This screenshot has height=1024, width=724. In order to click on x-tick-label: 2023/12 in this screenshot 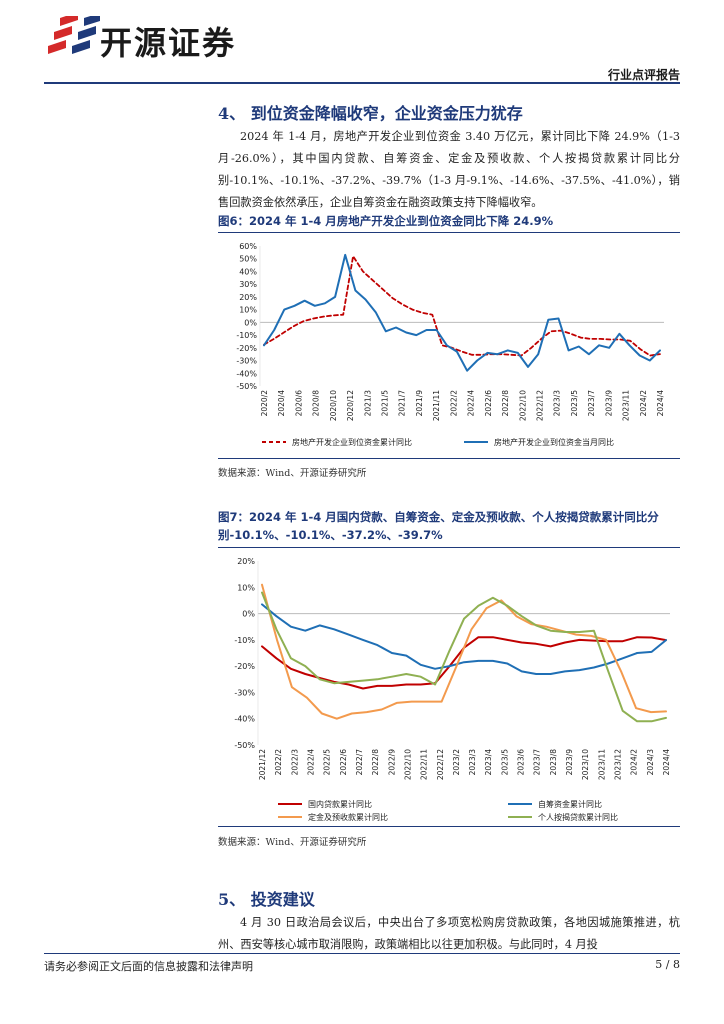, I will do `click(618, 764)`.